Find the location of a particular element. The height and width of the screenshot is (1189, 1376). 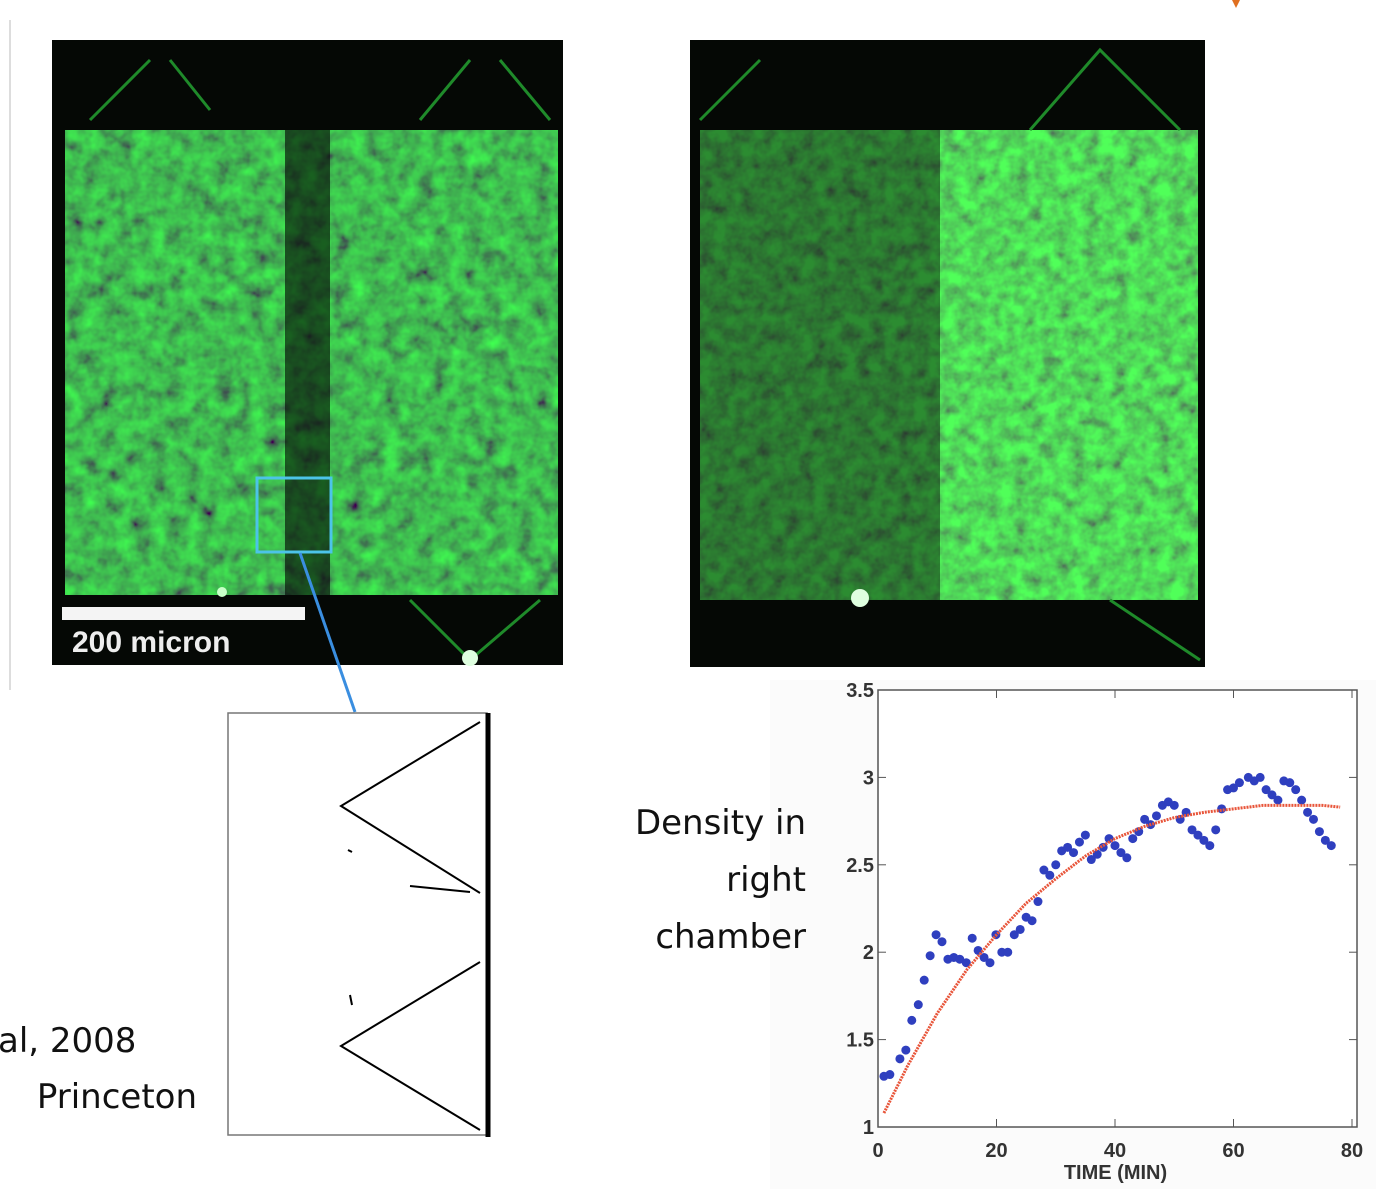

y-tick-label: 2 is located at coordinates (868, 953).